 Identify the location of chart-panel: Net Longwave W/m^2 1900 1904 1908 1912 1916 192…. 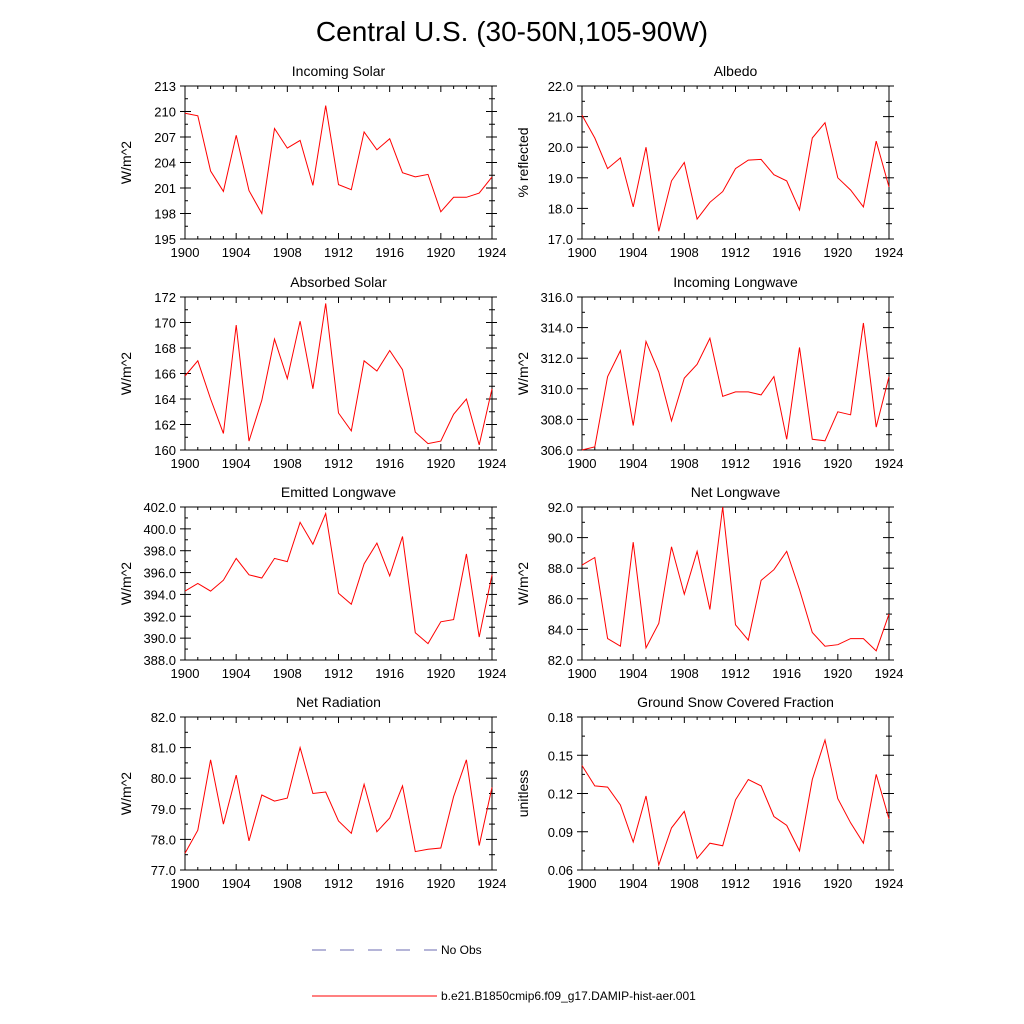
(709, 582).